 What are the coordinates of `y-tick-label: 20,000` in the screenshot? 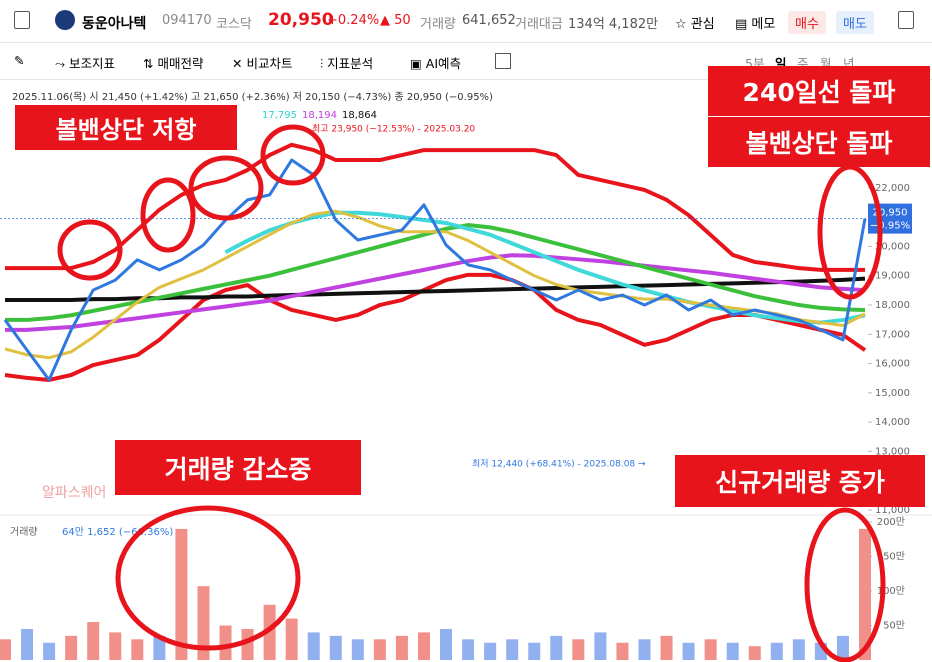 It's located at (892, 246).